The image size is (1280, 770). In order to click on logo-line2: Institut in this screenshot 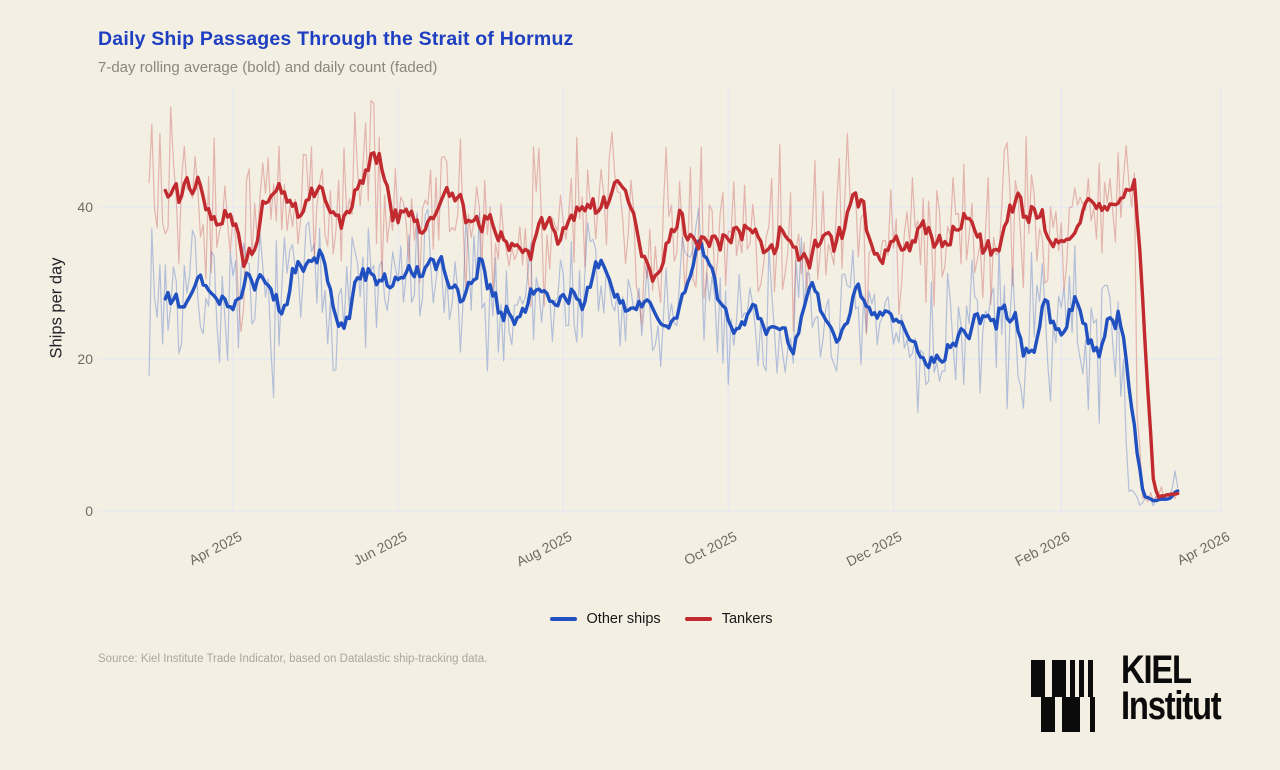, I will do `click(1171, 706)`.